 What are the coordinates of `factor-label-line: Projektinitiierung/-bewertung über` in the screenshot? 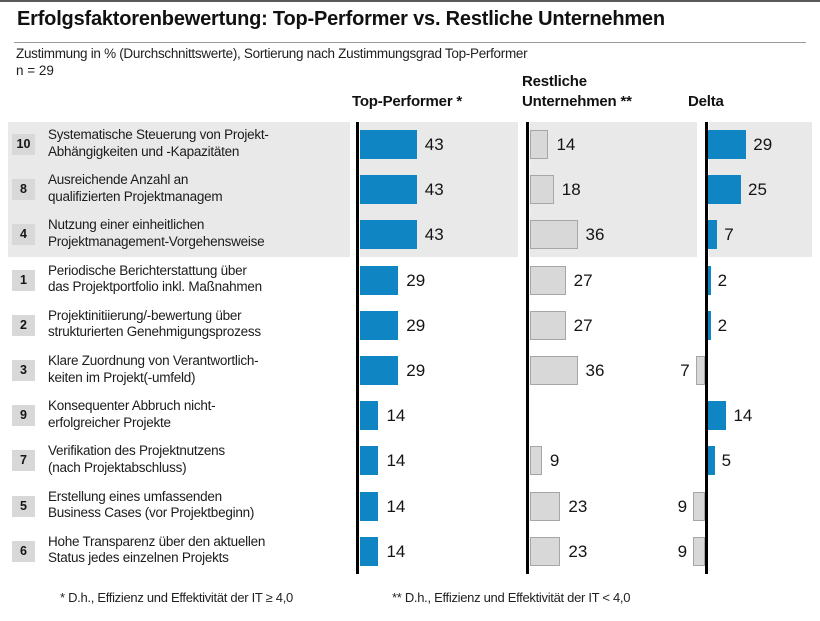 It's located at (145, 315).